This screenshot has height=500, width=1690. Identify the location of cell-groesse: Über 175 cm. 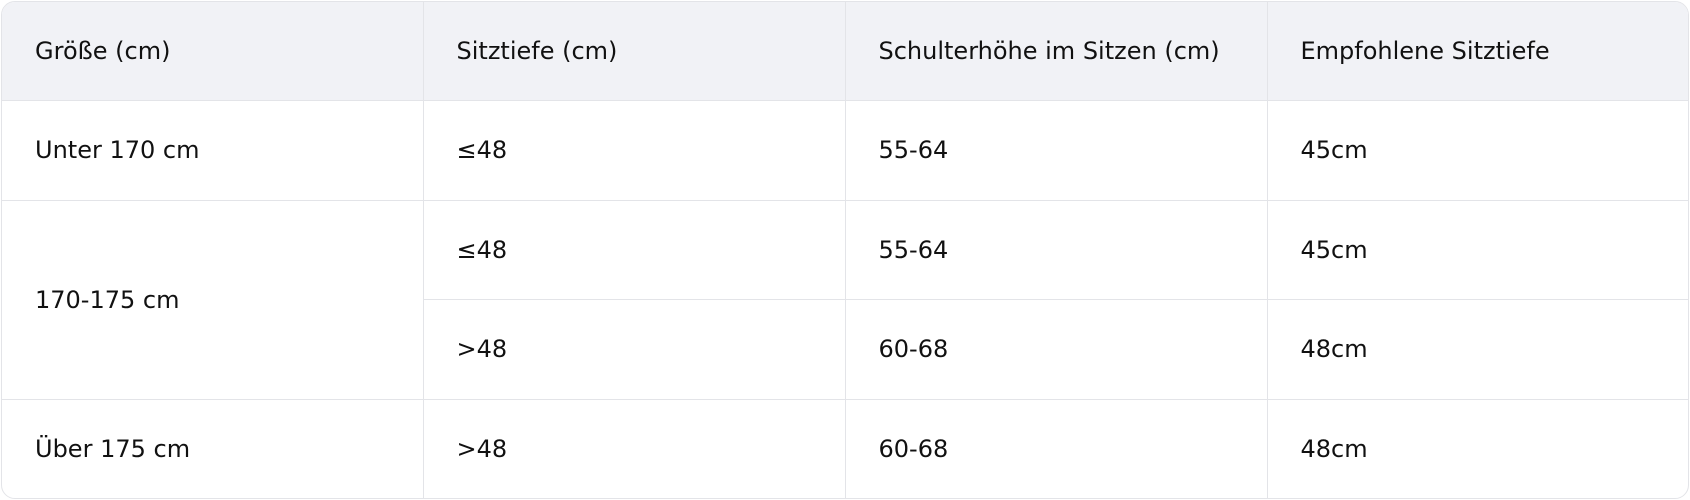
(213, 448).